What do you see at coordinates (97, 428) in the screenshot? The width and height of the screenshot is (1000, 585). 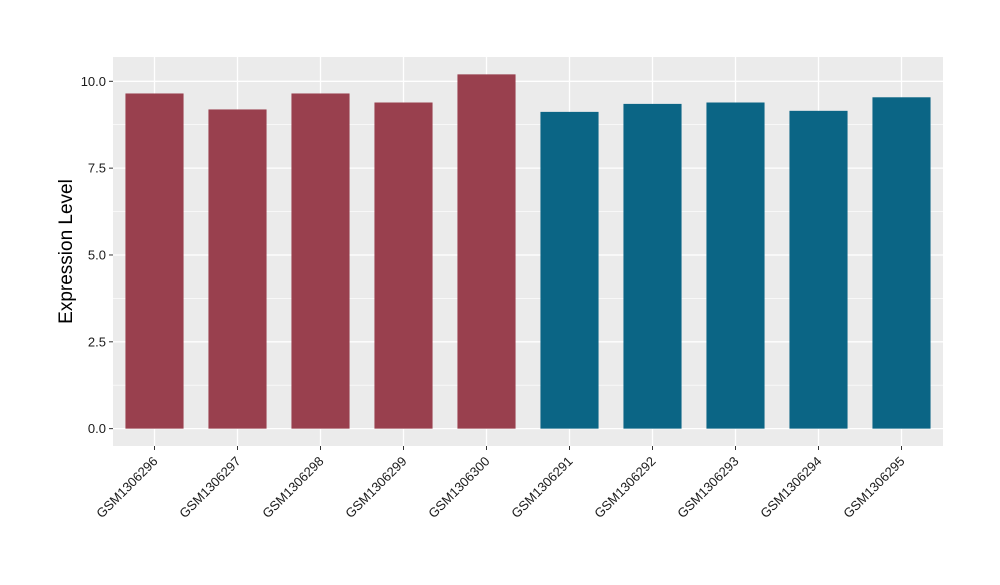 I see `y-tick-label: 0.0` at bounding box center [97, 428].